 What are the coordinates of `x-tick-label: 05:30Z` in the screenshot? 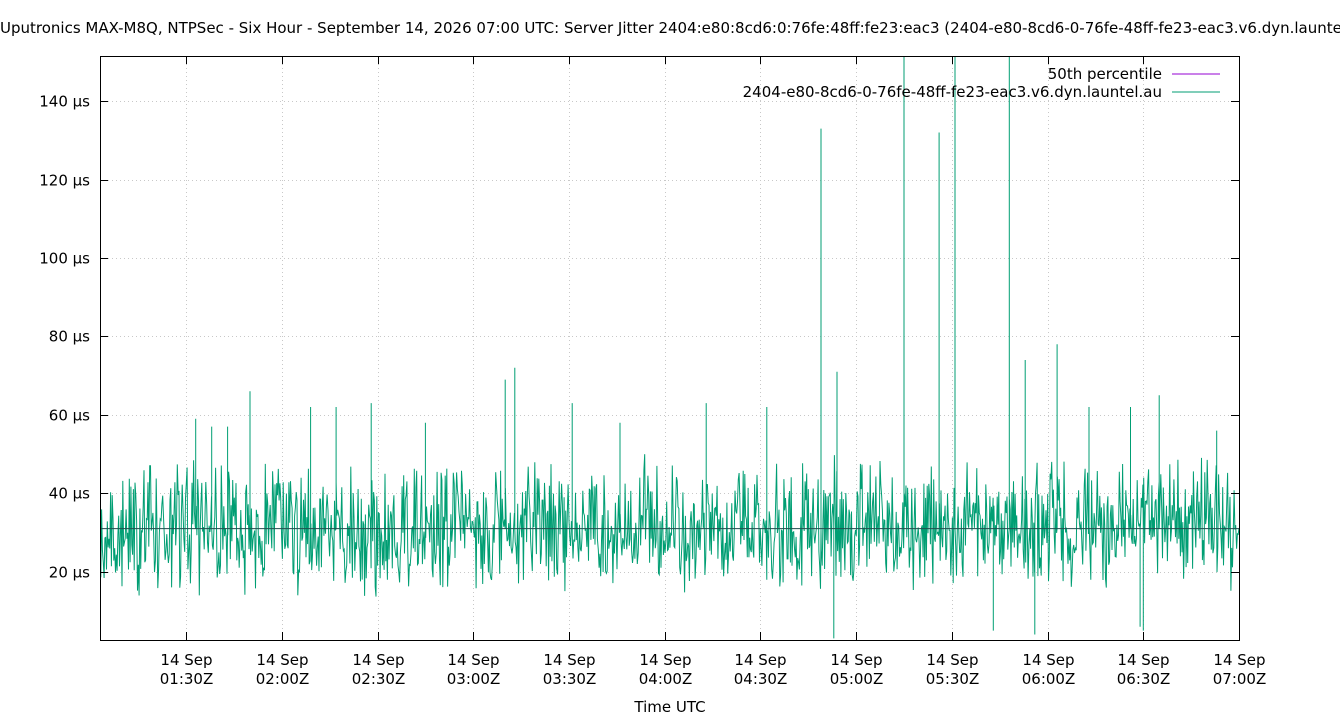 It's located at (953, 679).